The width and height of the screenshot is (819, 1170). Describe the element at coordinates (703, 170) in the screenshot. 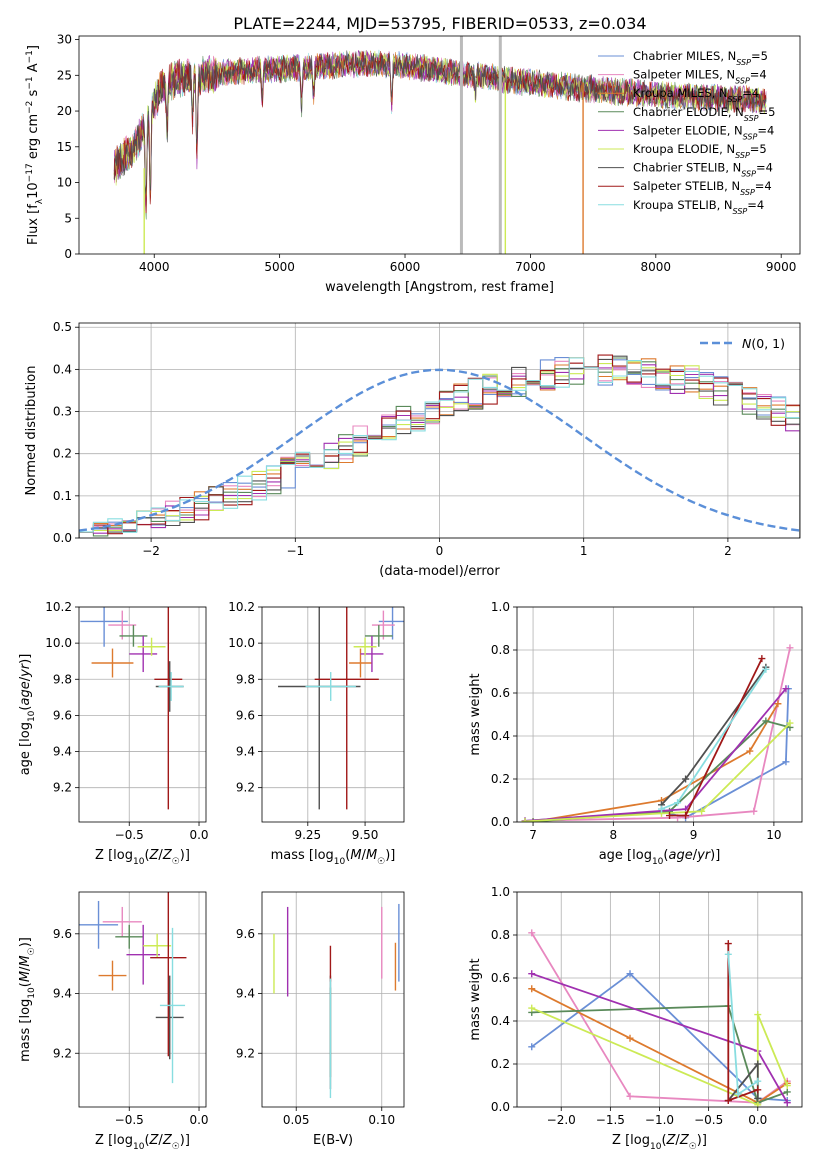

I see `legend-label-6: Chabrier STELIB, NSSP=4` at that location.